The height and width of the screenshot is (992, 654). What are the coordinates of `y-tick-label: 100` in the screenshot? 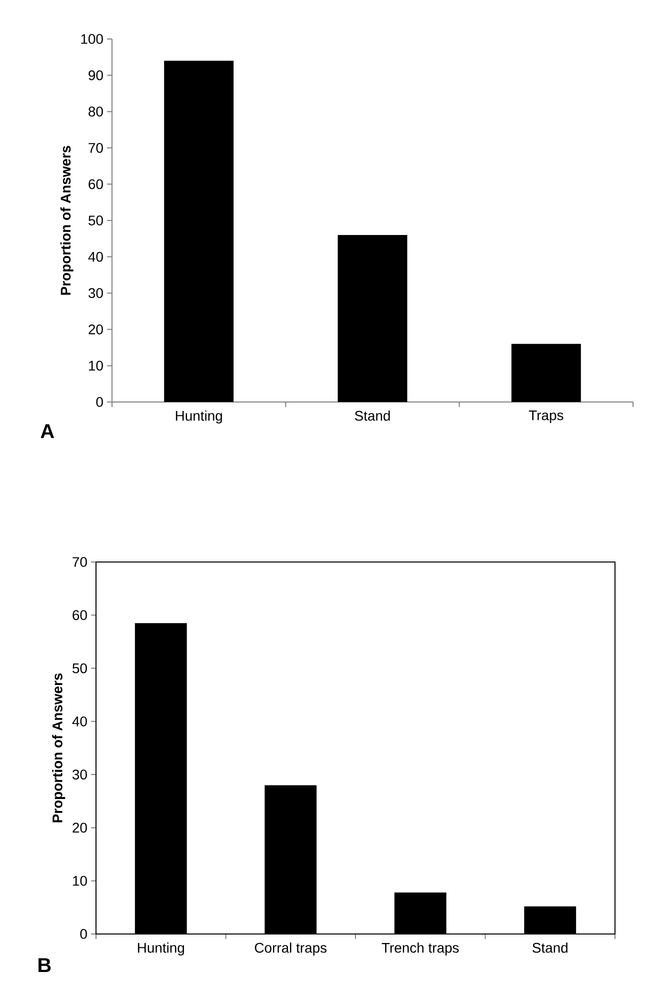 It's located at (92, 39).